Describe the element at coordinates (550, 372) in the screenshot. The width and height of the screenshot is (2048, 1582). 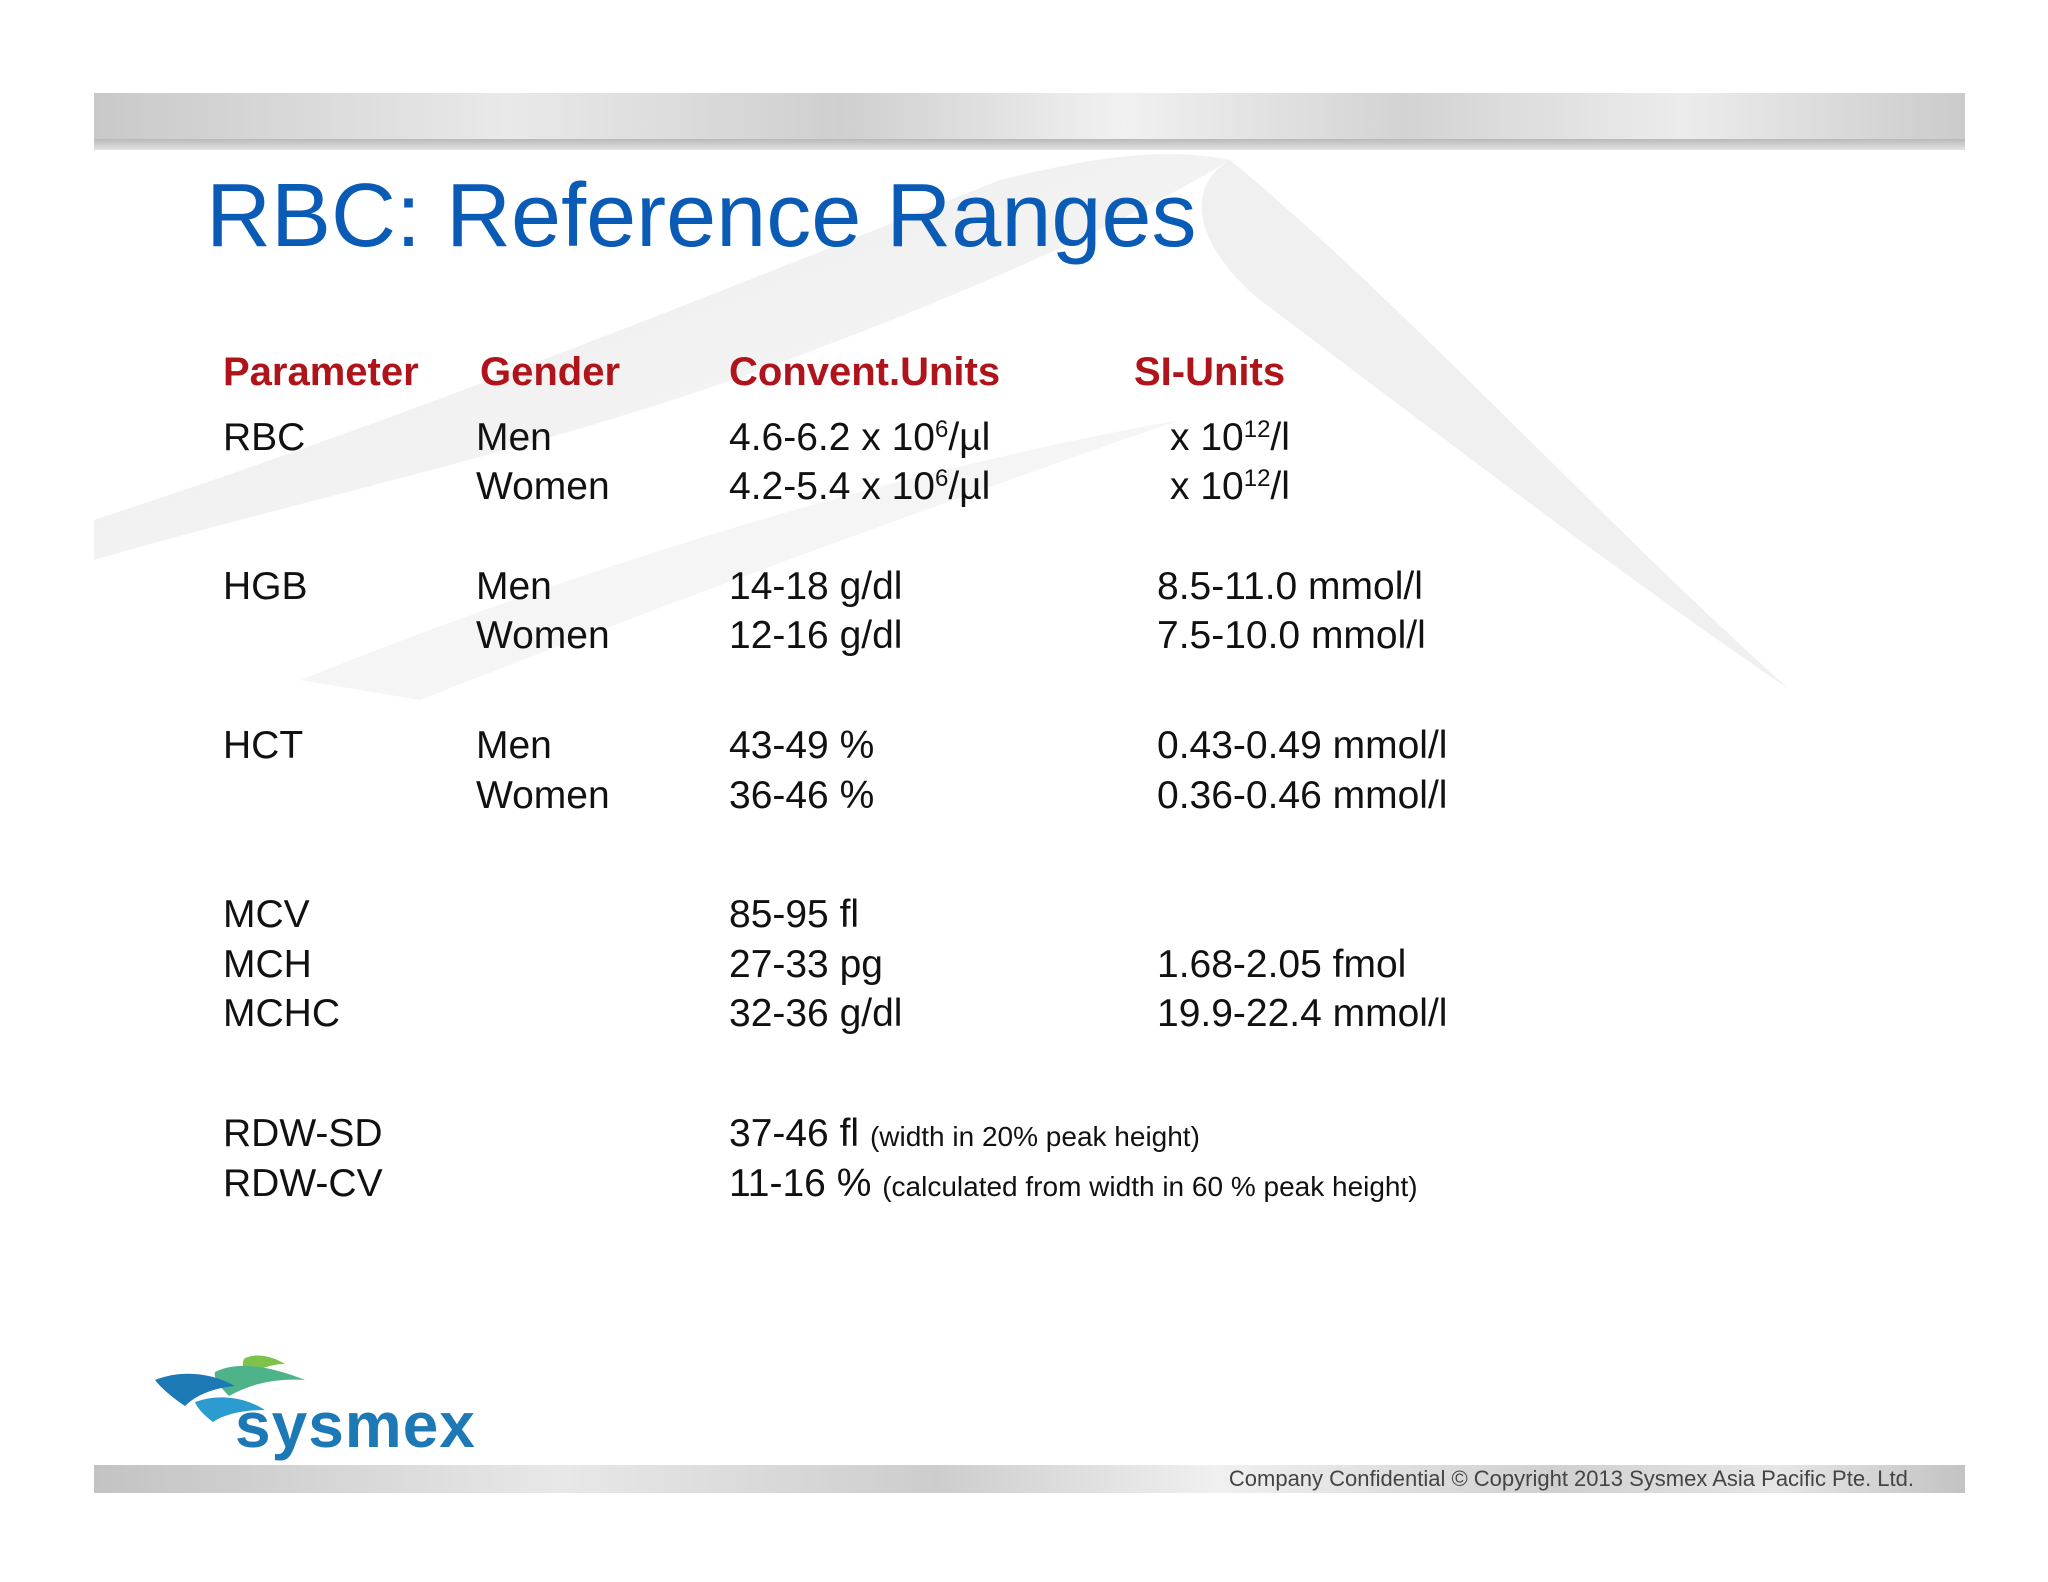
I see `header-gender: Gender` at that location.